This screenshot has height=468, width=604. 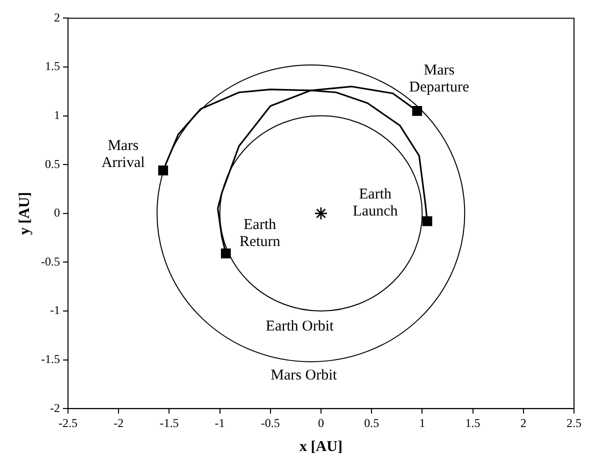 What do you see at coordinates (119, 423) in the screenshot?
I see `x-tick-label: -2` at bounding box center [119, 423].